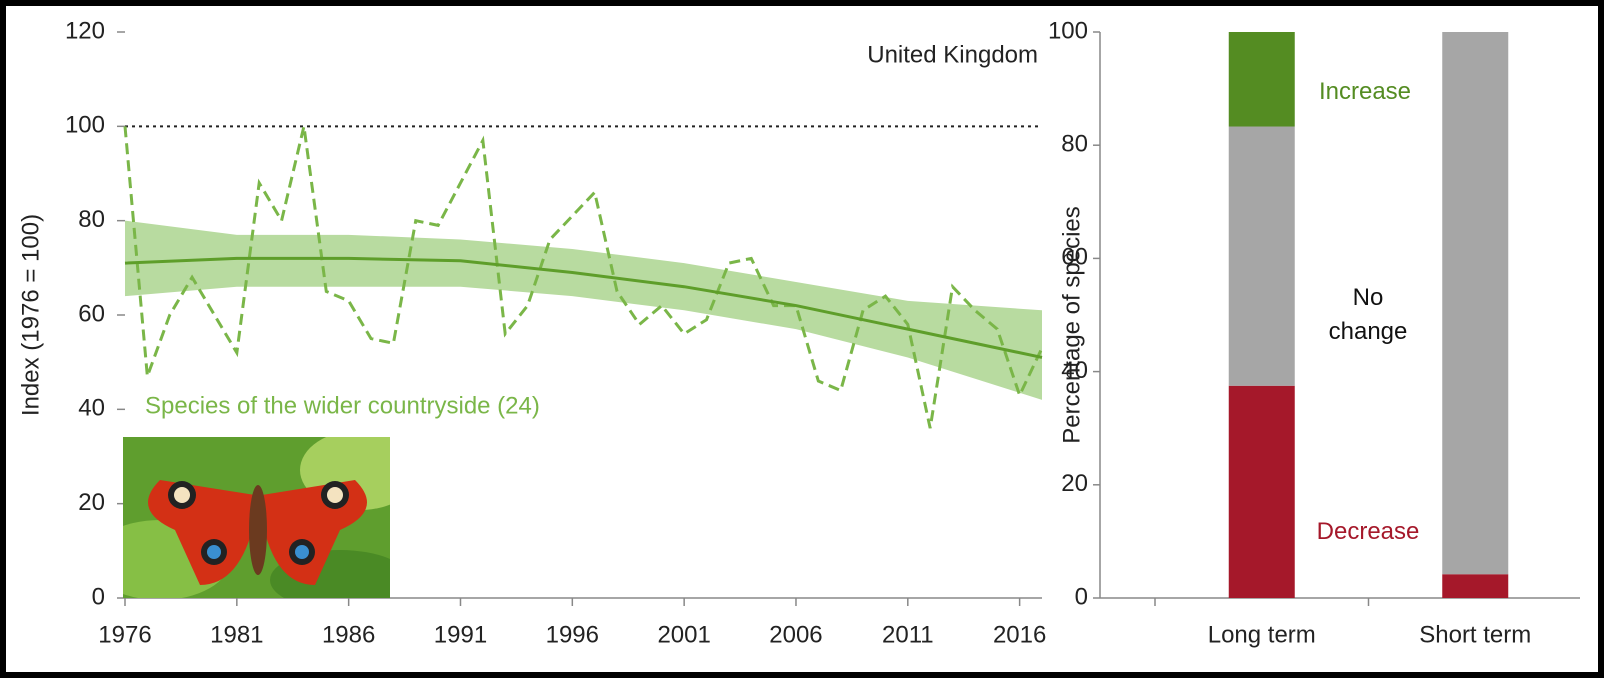  Describe the element at coordinates (795, 634) in the screenshot. I see `x-tick-label: 2006` at that location.